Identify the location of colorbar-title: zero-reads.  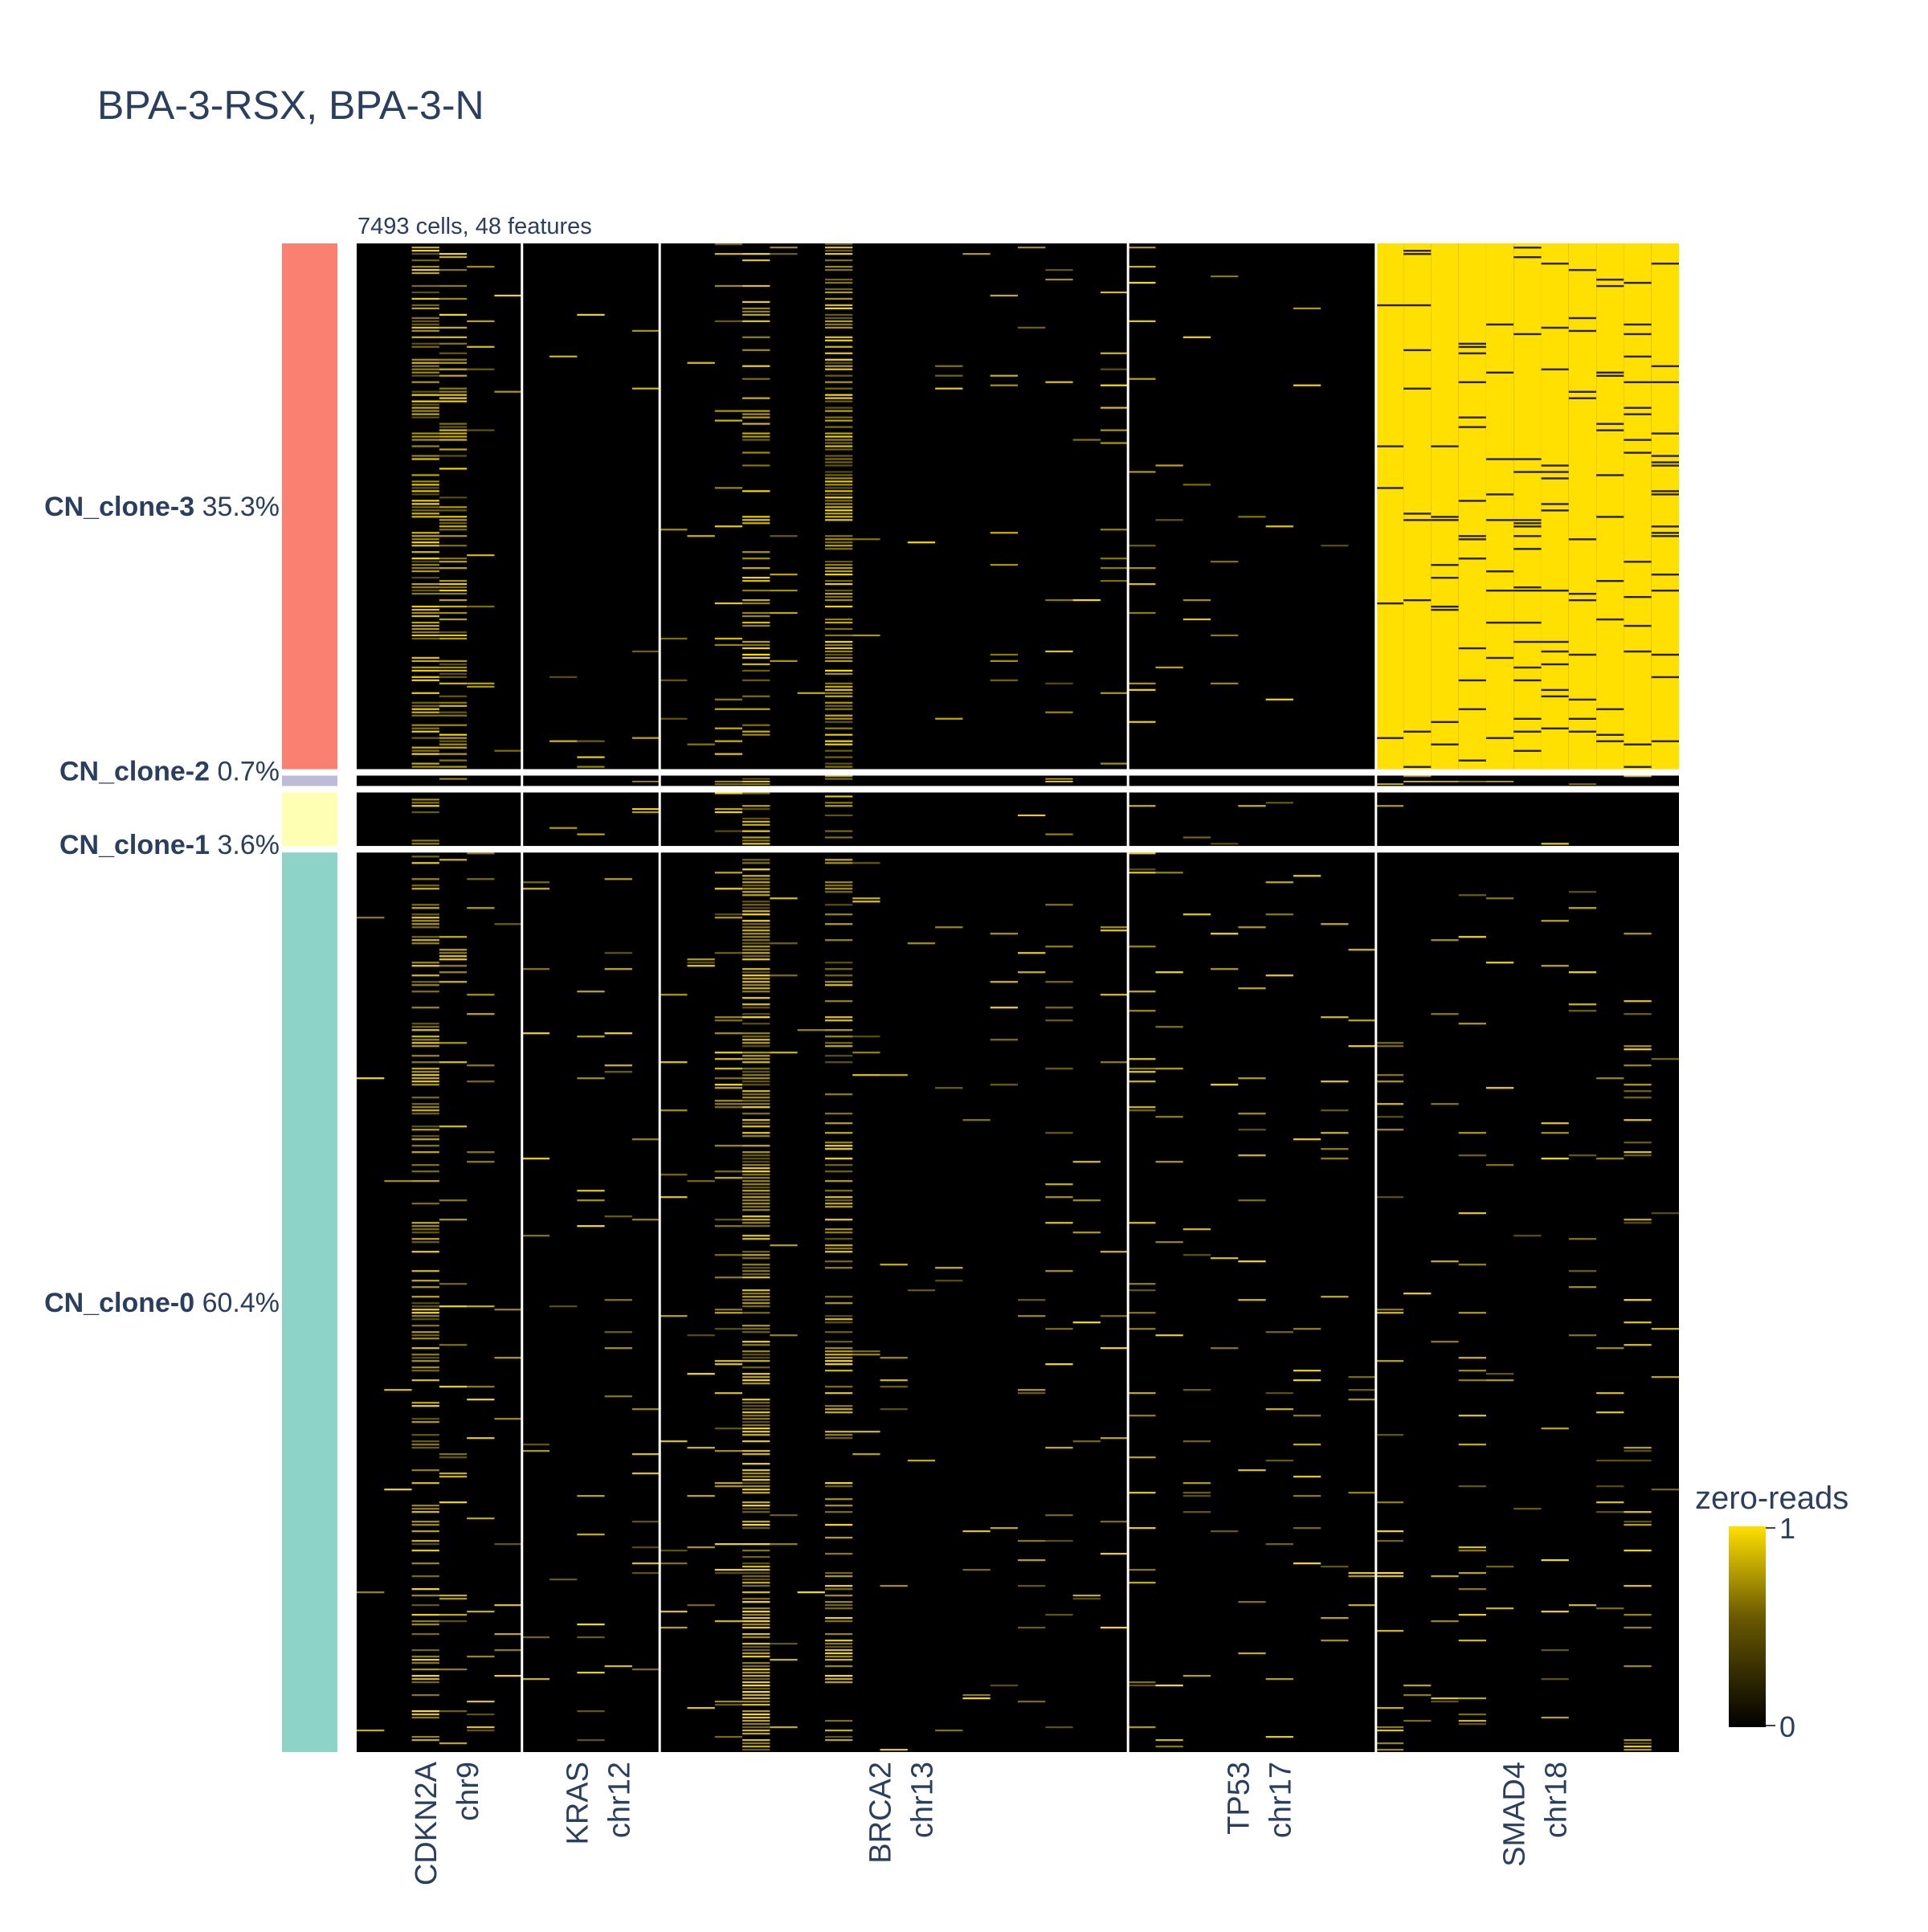
(1771, 1499).